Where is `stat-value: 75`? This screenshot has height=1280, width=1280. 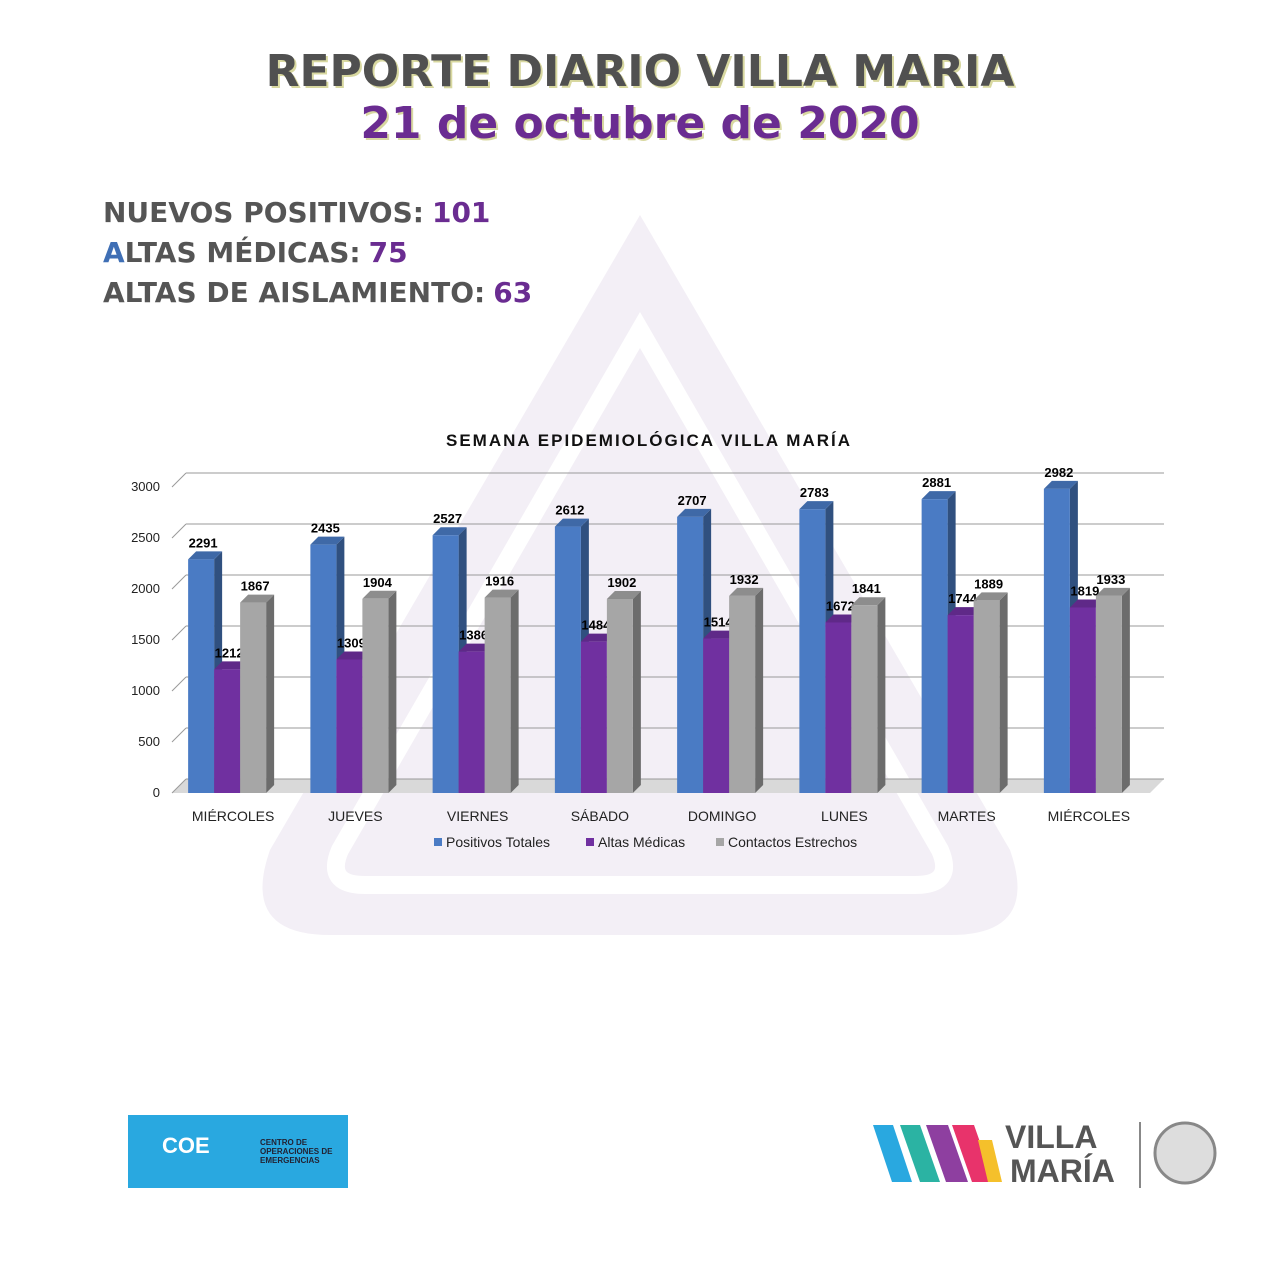 stat-value: 75 is located at coordinates (388, 252).